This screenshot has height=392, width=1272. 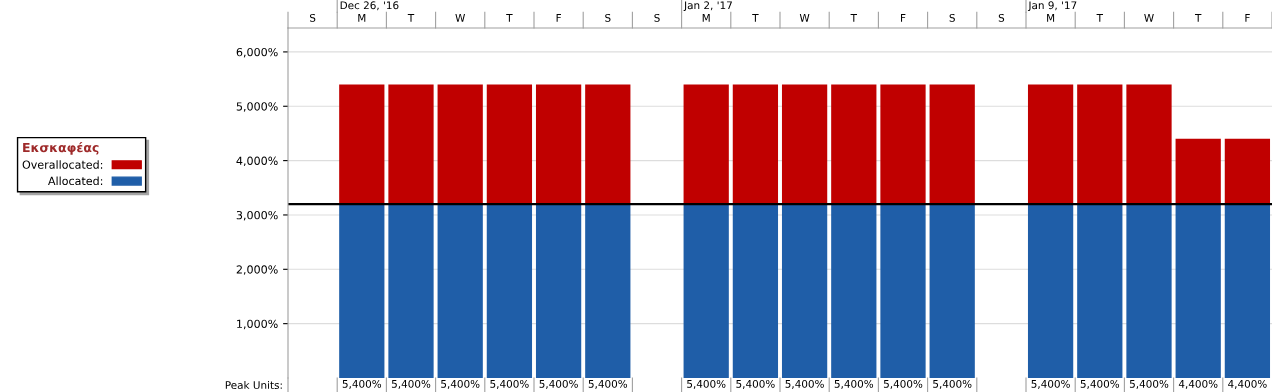 I want to click on text: Peak Units:, so click(x=253, y=385).